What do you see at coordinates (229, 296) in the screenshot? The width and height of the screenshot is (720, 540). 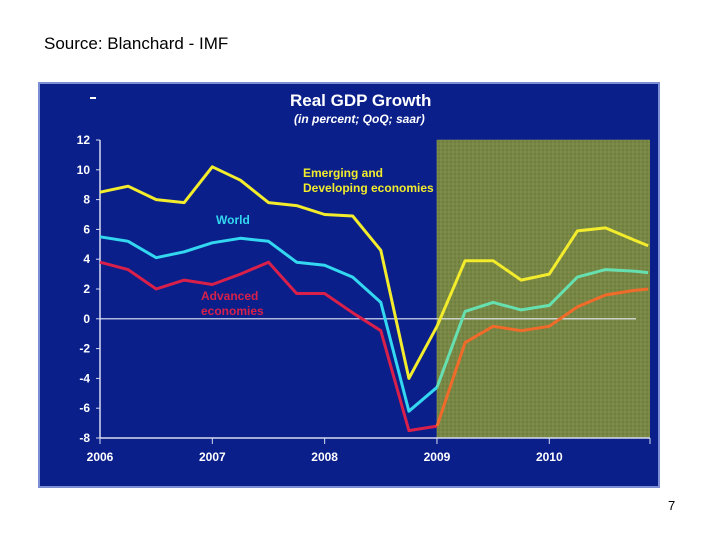 I see `series-label: Advanced` at bounding box center [229, 296].